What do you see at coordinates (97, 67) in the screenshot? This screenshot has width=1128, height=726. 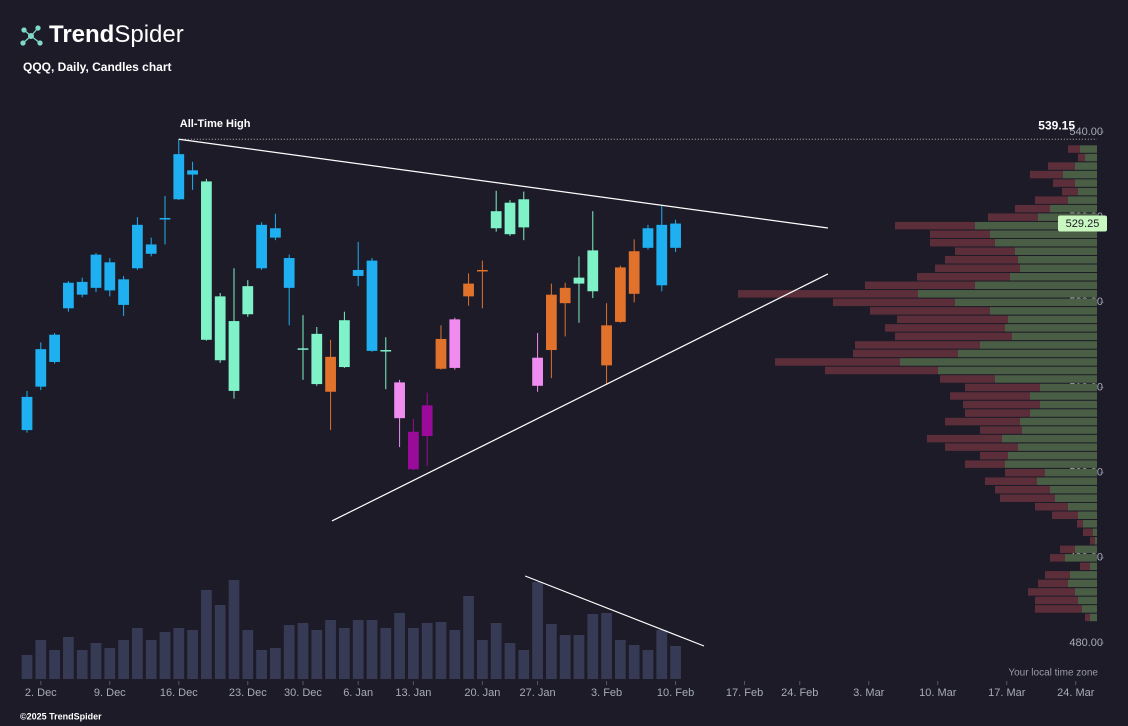 I see `chart-title: QQQ, Daily, Candles chart` at bounding box center [97, 67].